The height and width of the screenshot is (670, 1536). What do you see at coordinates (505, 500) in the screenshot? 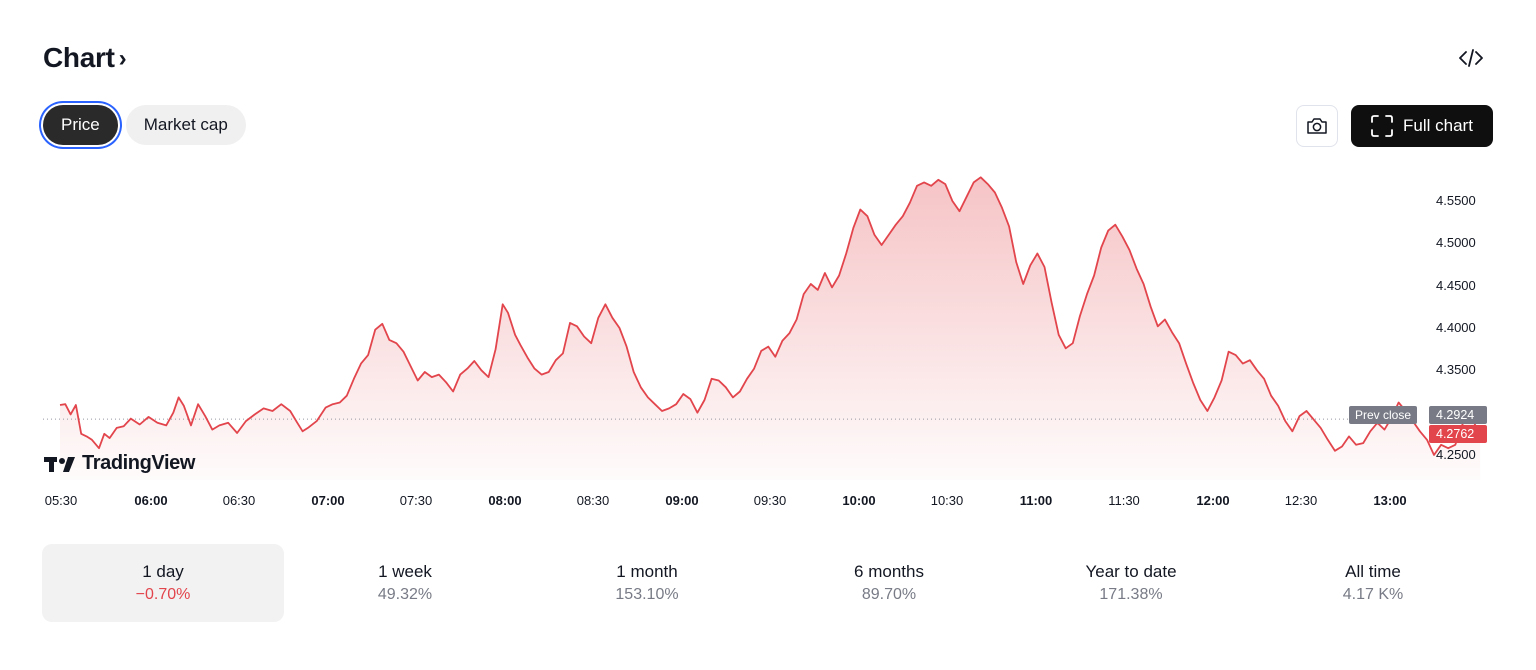
I see `x-tick-label: 08:00` at bounding box center [505, 500].